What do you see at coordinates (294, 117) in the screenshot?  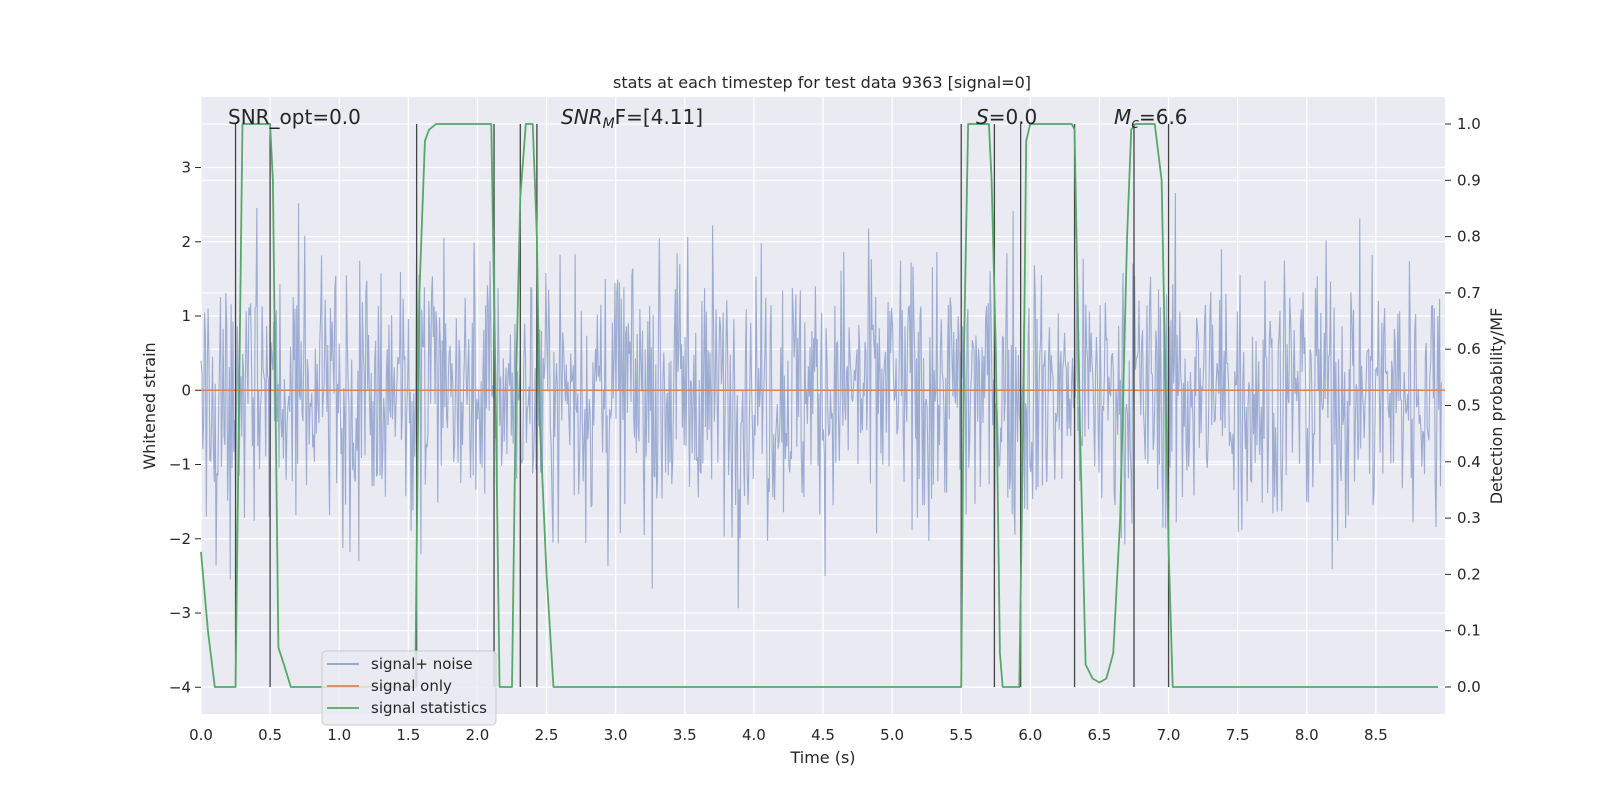 I see `snr-opt-annotation: SNR_opt=0.0` at bounding box center [294, 117].